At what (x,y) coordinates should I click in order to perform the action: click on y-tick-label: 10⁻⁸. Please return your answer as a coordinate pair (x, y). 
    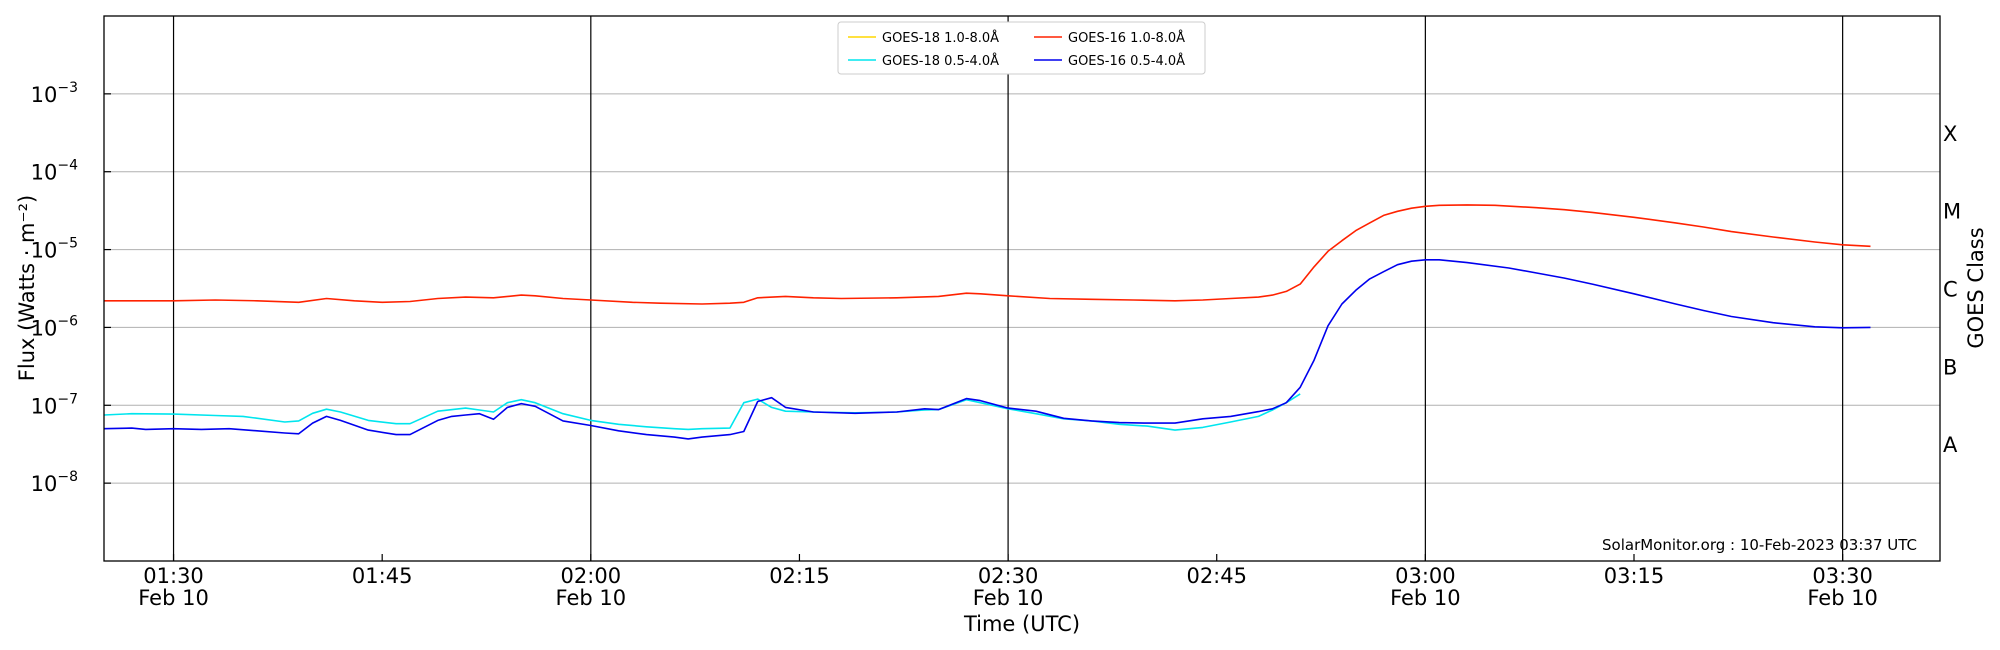
    Looking at the image, I should click on (54, 482).